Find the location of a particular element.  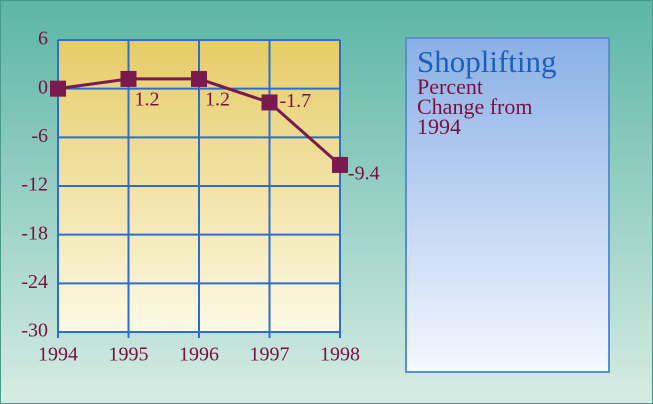

data-label: -9.4 is located at coordinates (364, 174).